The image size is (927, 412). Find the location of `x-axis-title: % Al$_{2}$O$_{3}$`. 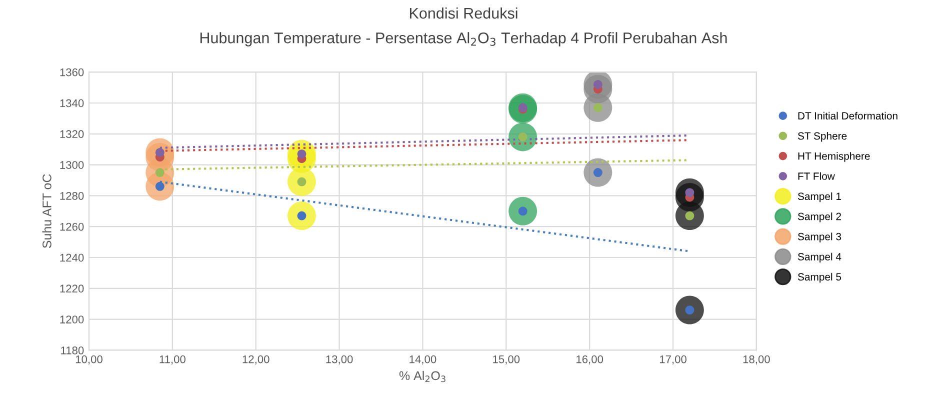

x-axis-title: % Al$_{2}$O$_{3}$ is located at coordinates (422, 376).